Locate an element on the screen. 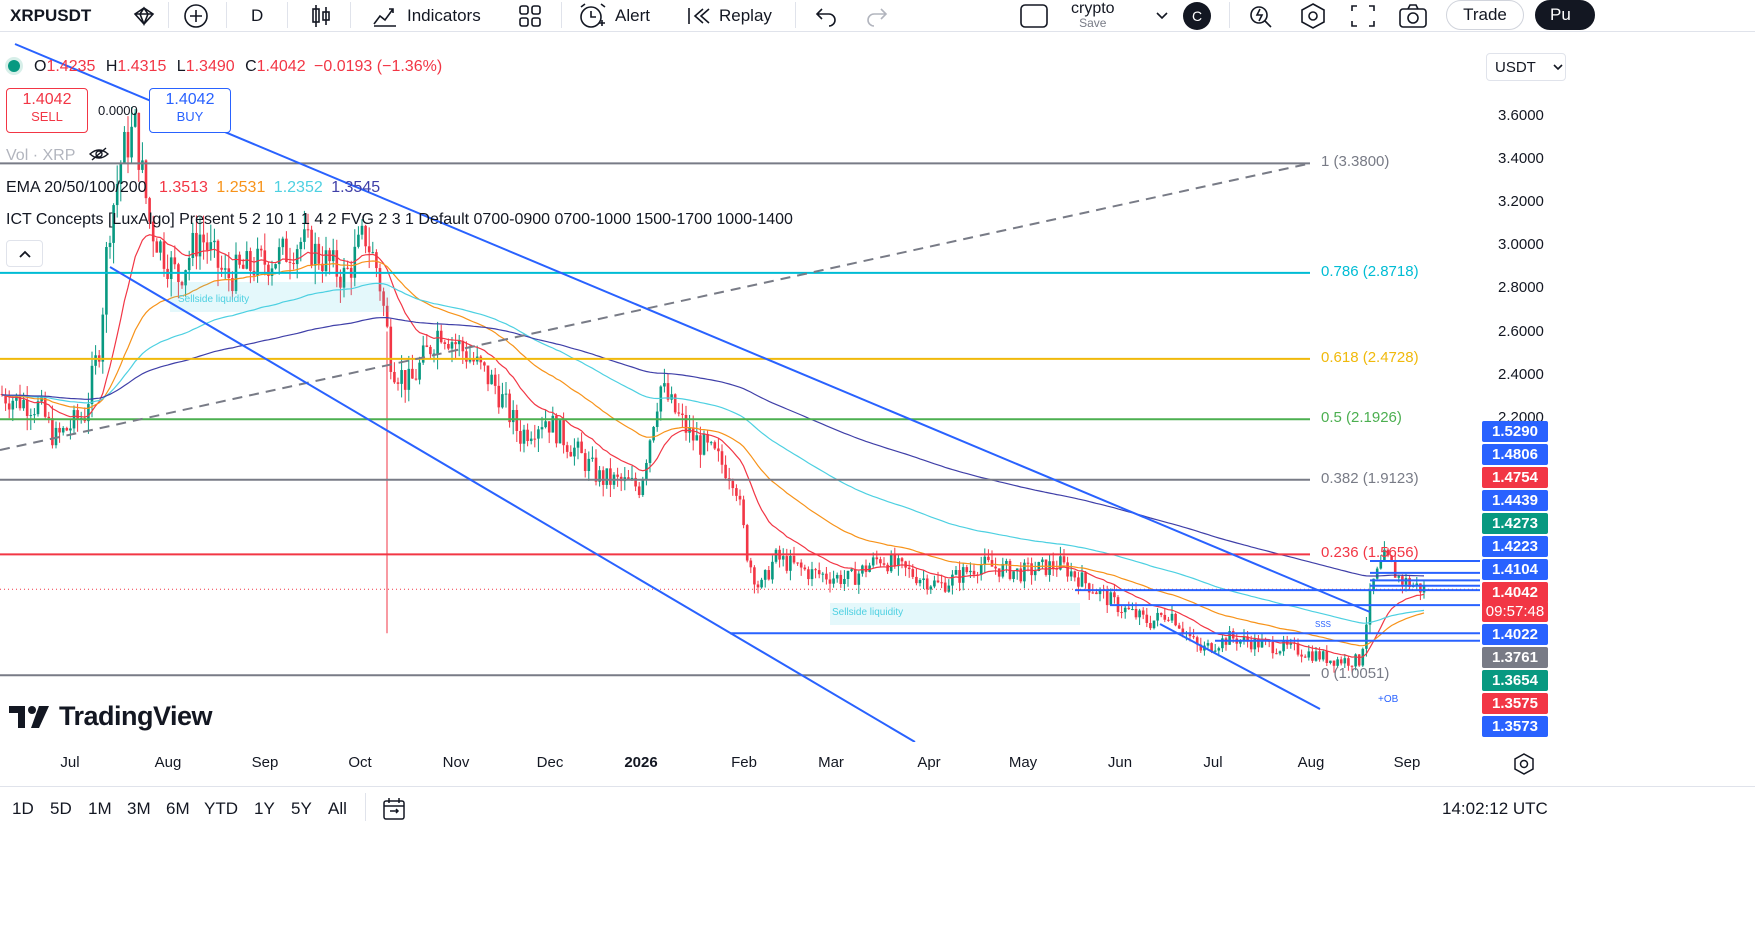  hidden-eye-icon is located at coordinates (99, 154).